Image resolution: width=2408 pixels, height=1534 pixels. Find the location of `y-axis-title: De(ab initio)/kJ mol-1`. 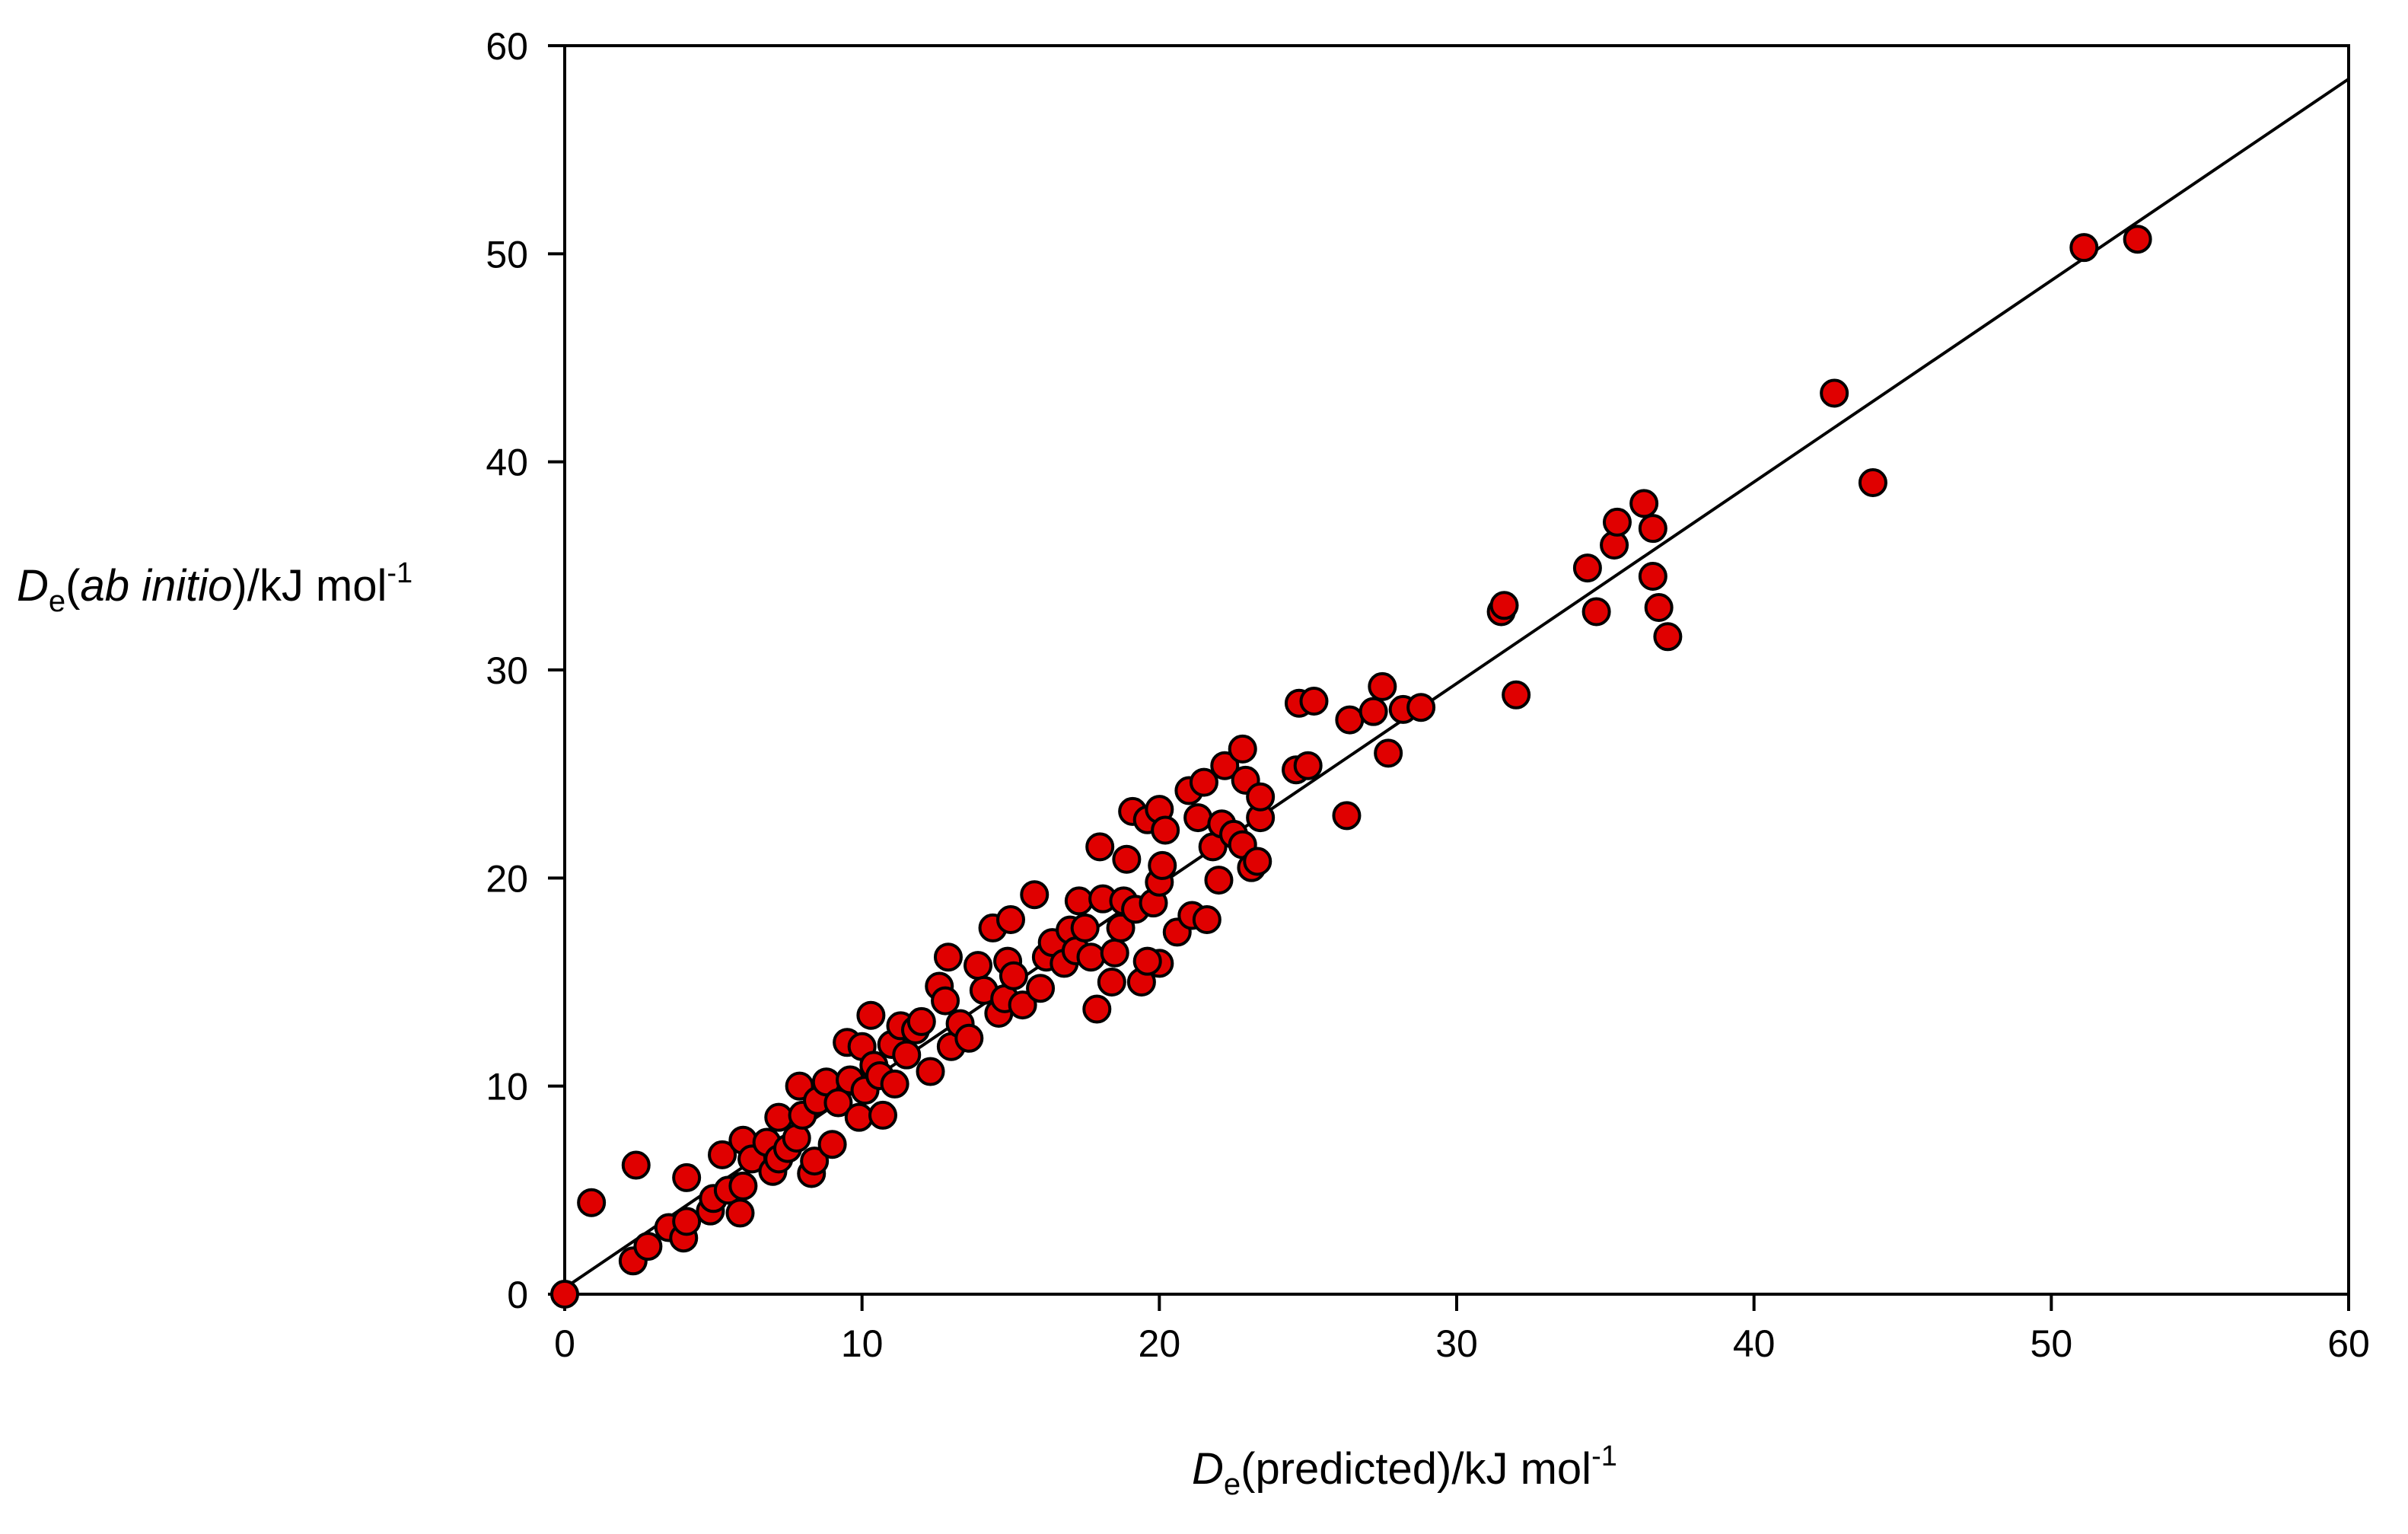

y-axis-title: De(ab initio)/kJ mol-1 is located at coordinates (214, 588).